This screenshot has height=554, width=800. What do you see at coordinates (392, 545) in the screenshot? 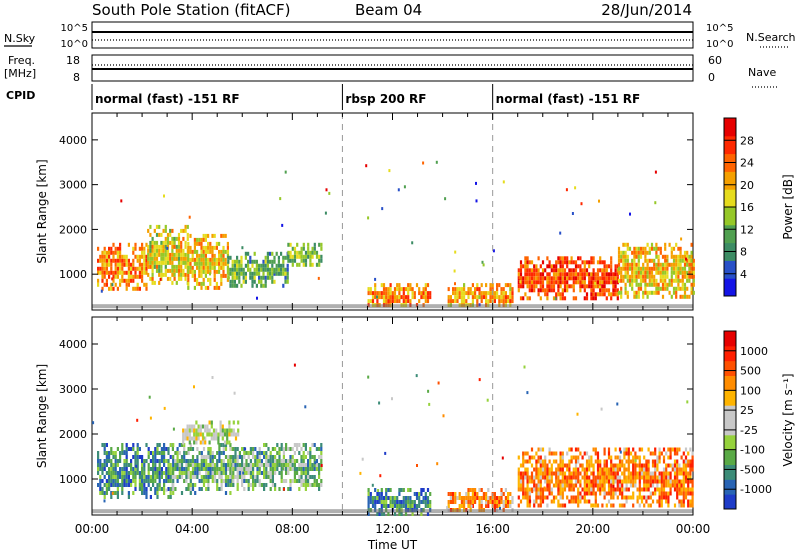
I see `x-axis-label: Time UT` at bounding box center [392, 545].